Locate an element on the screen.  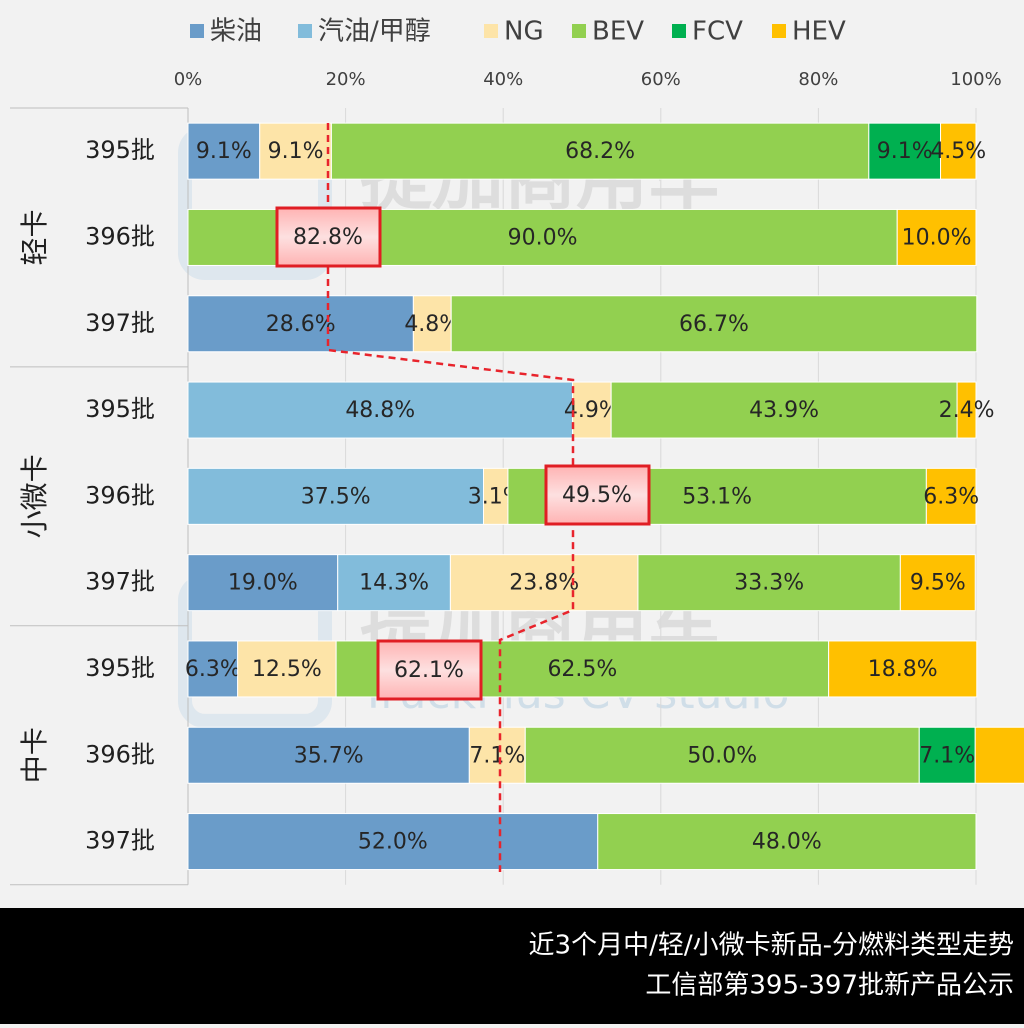
data-label: 2.4% is located at coordinates (967, 410).